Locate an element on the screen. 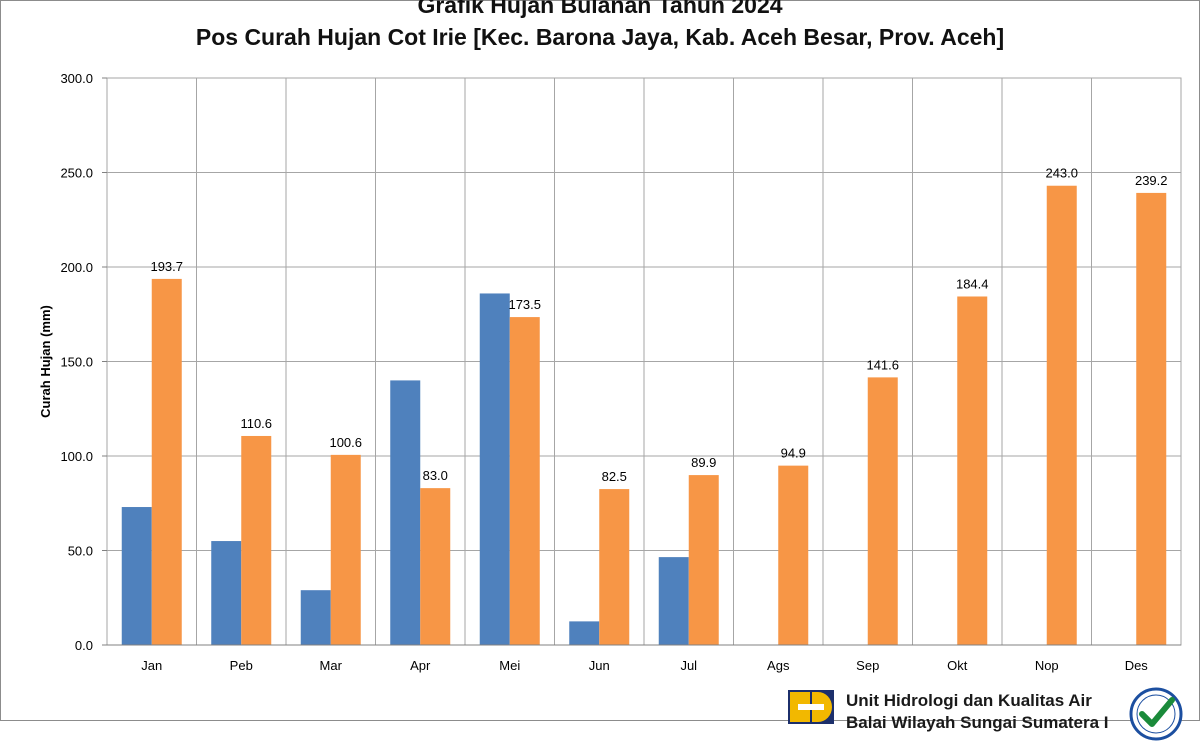 This screenshot has height=742, width=1200. data-label: 94.9 is located at coordinates (793, 453).